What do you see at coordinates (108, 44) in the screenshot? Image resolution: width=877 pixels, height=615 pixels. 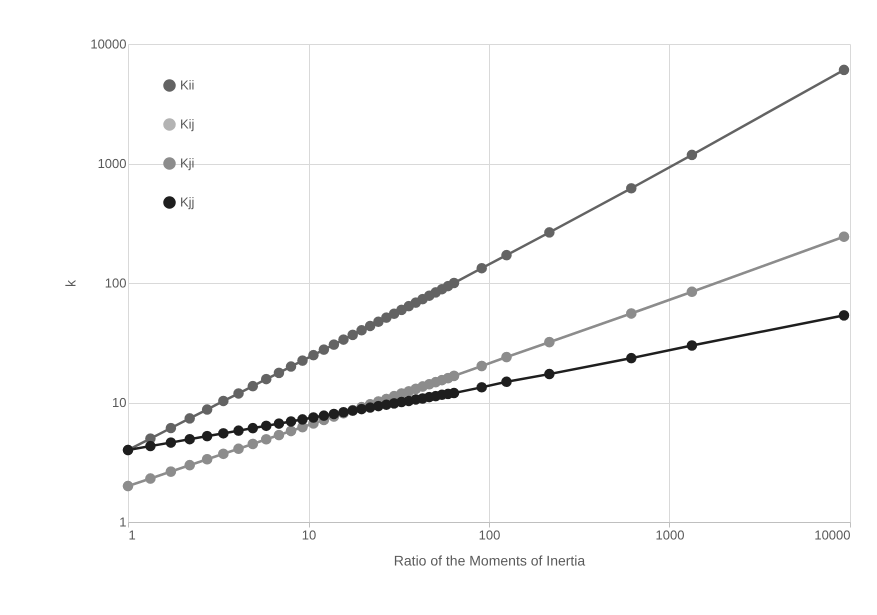 I see `y-tick-label: 10000` at bounding box center [108, 44].